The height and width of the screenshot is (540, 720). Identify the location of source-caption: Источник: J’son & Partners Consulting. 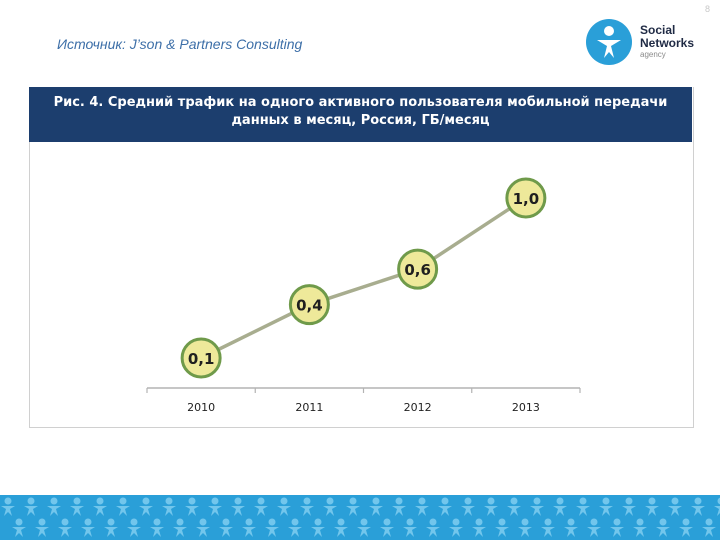
(180, 44).